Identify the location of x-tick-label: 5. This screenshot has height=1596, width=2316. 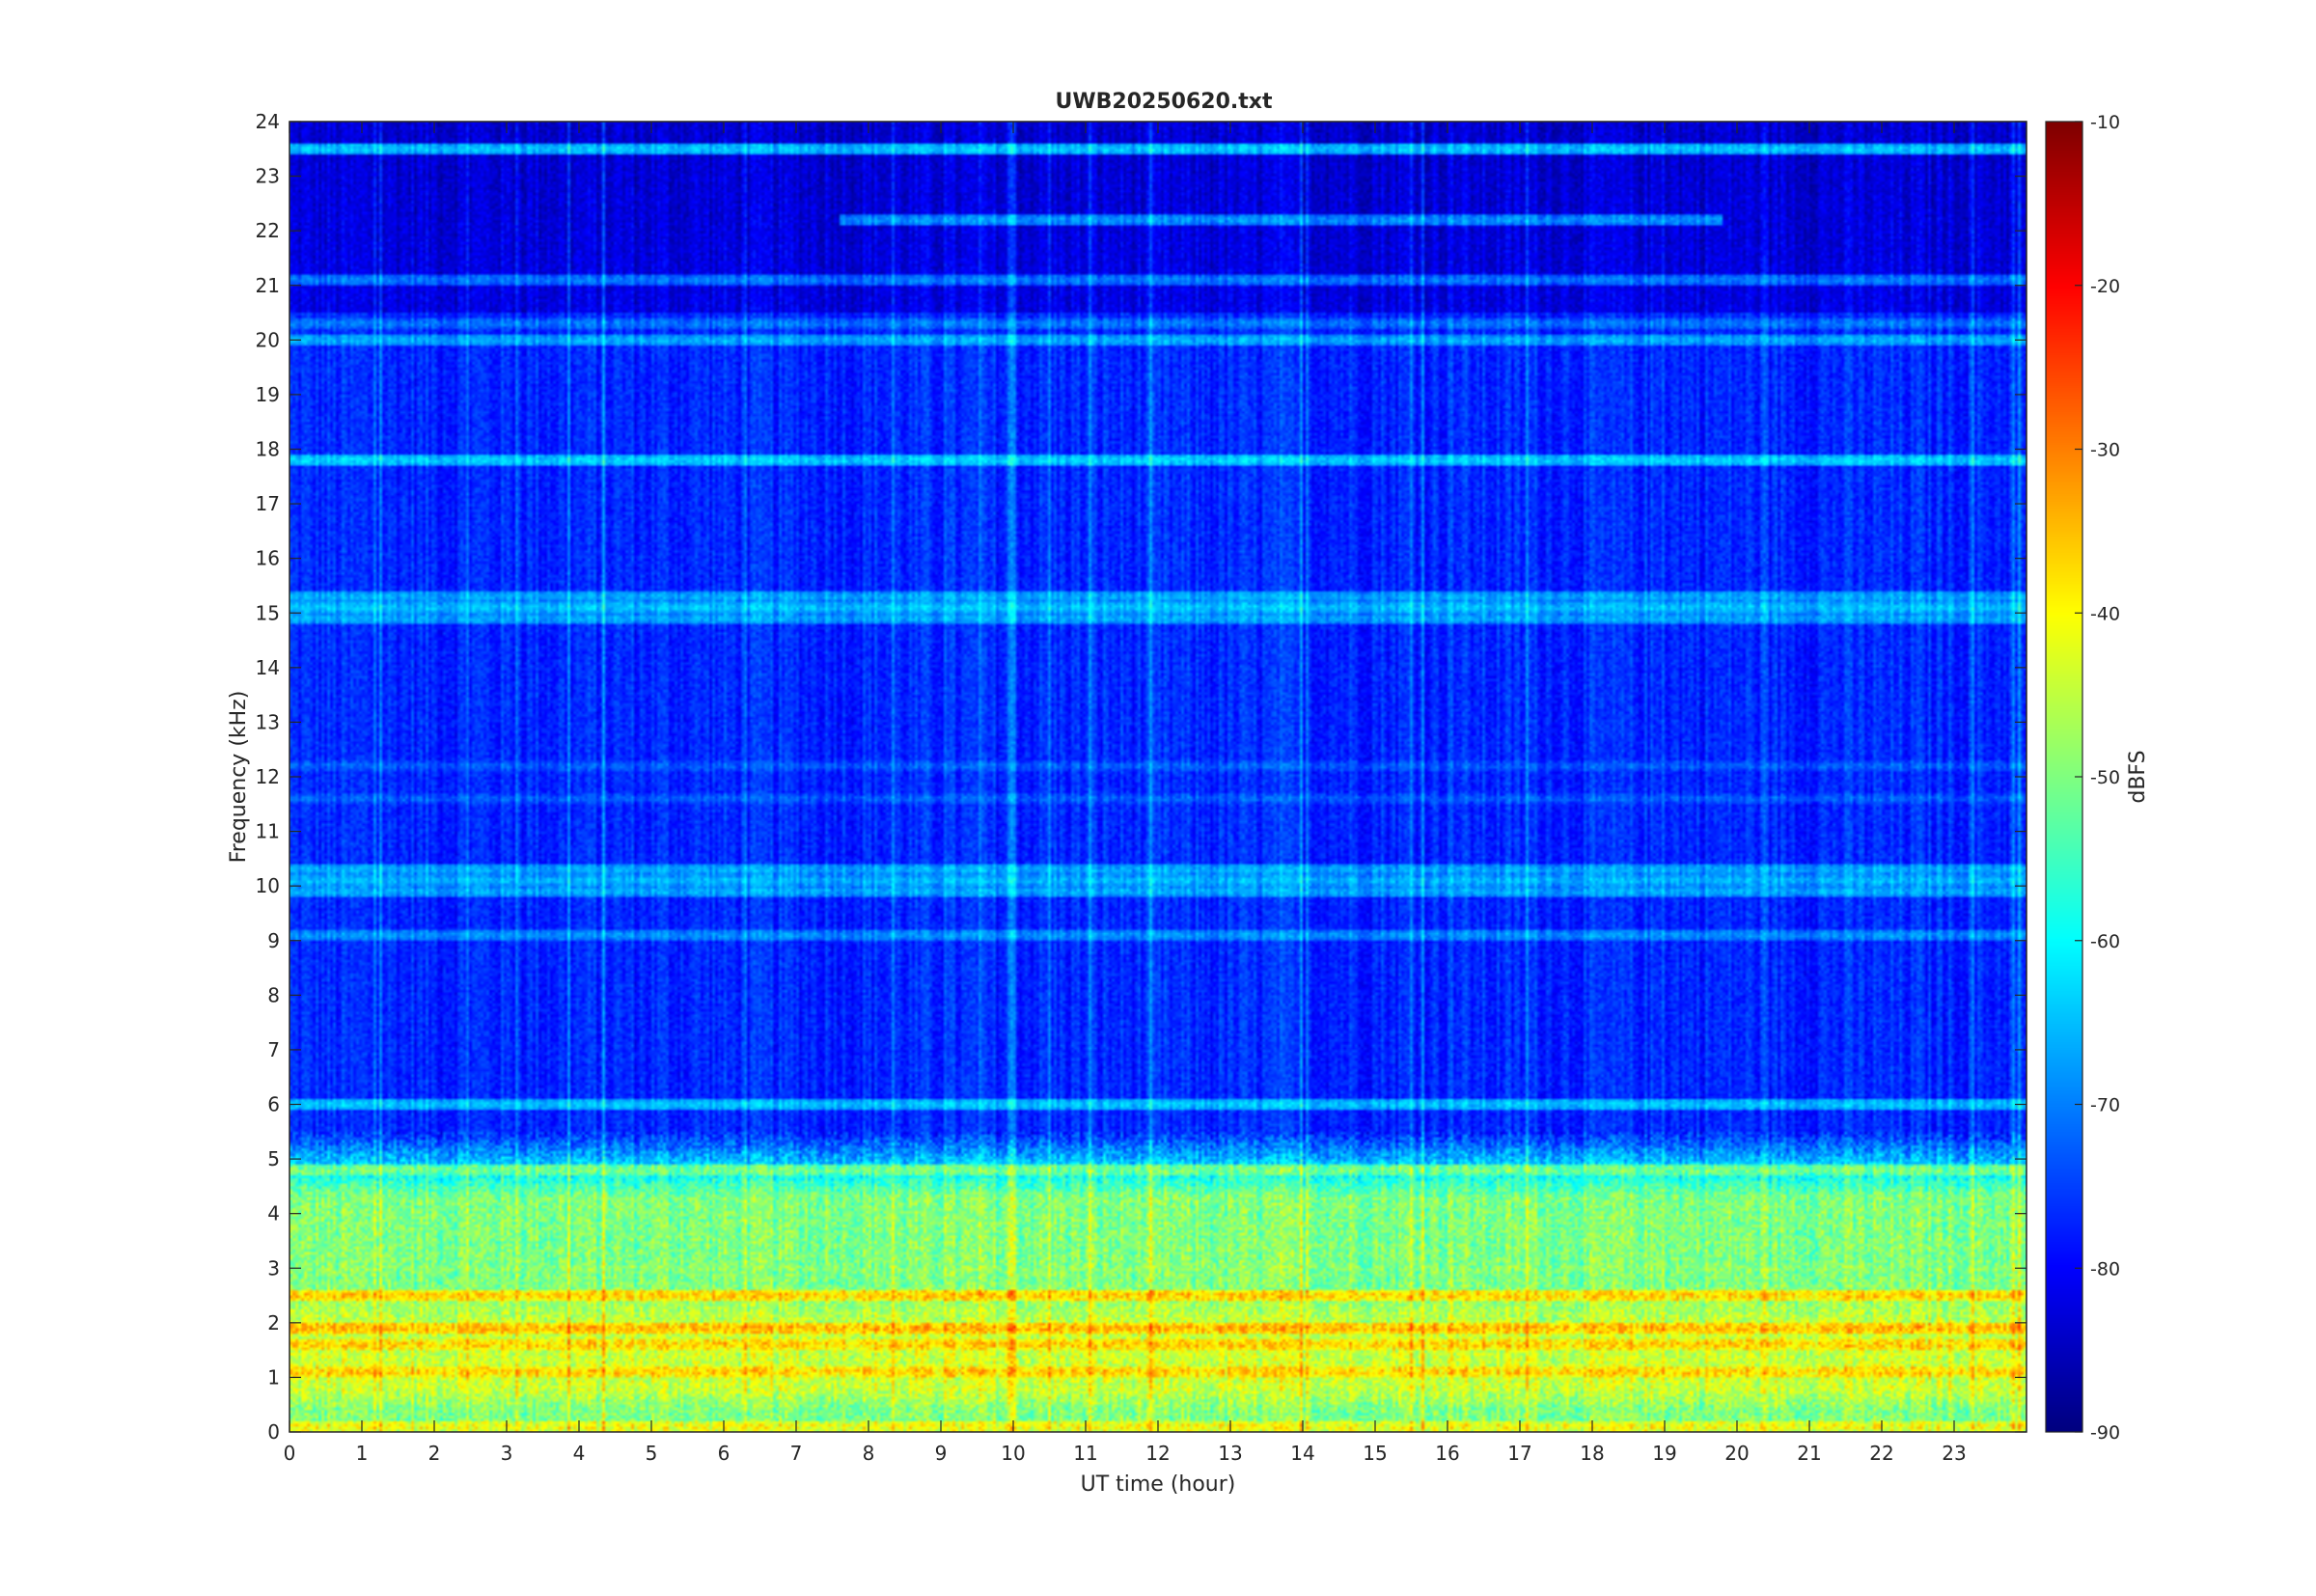
(652, 1454).